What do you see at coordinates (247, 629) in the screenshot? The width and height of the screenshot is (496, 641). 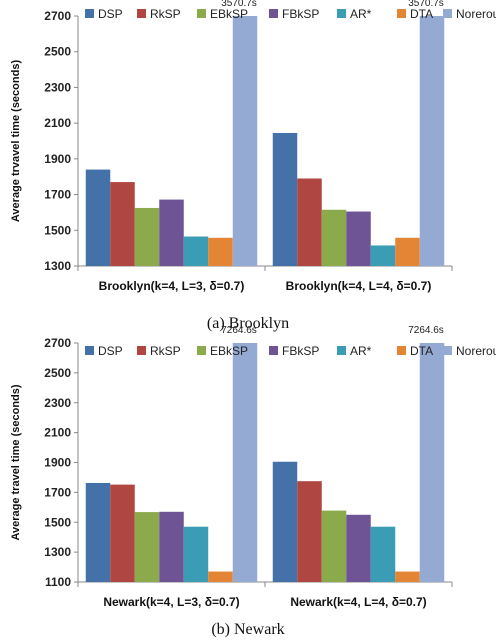 I see `caption-b: (b) Newark` at bounding box center [247, 629].